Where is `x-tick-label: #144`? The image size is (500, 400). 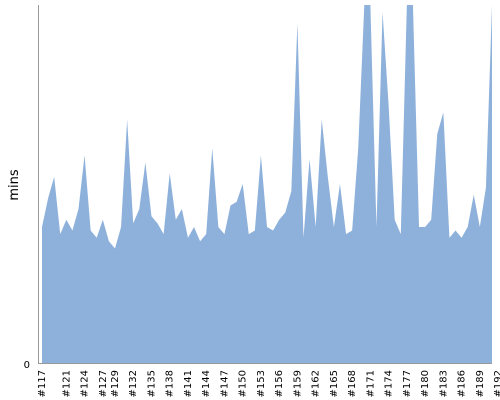 x-tick-label: #144 is located at coordinates (206, 383).